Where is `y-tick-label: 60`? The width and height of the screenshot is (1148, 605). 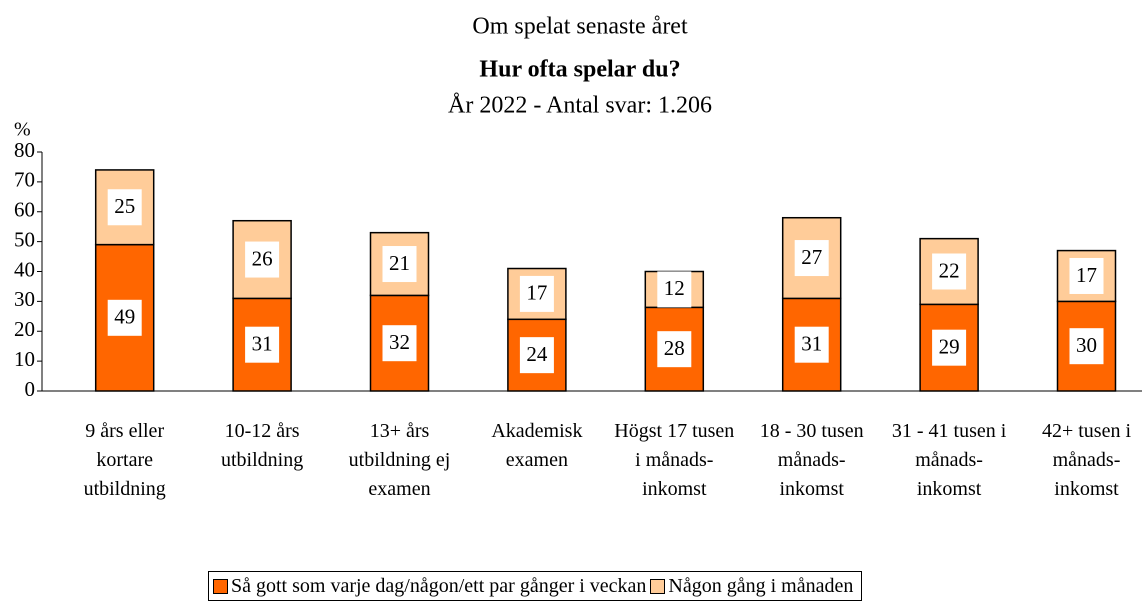 y-tick-label: 60 is located at coordinates (24, 210).